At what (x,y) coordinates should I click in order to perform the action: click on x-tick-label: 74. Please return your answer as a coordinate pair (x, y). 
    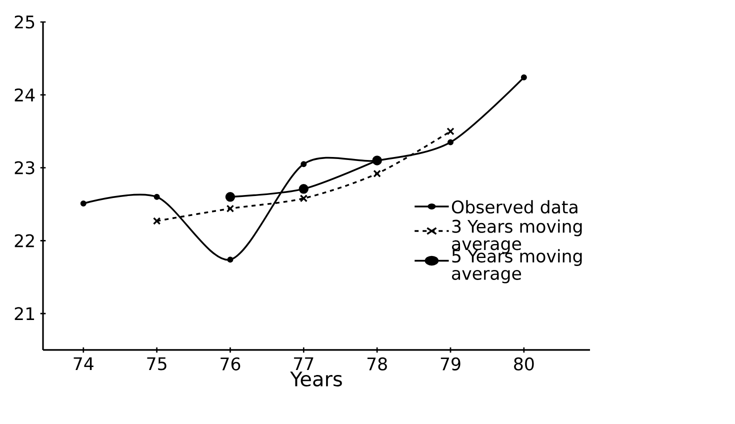
    Looking at the image, I should click on (84, 363).